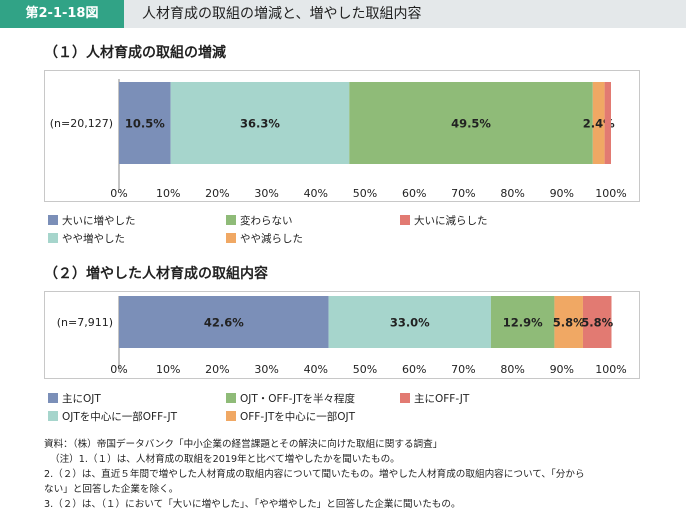 This screenshot has width=686, height=512. What do you see at coordinates (610, 369) in the screenshot?
I see `chart2-tick-label: 100%` at bounding box center [610, 369].